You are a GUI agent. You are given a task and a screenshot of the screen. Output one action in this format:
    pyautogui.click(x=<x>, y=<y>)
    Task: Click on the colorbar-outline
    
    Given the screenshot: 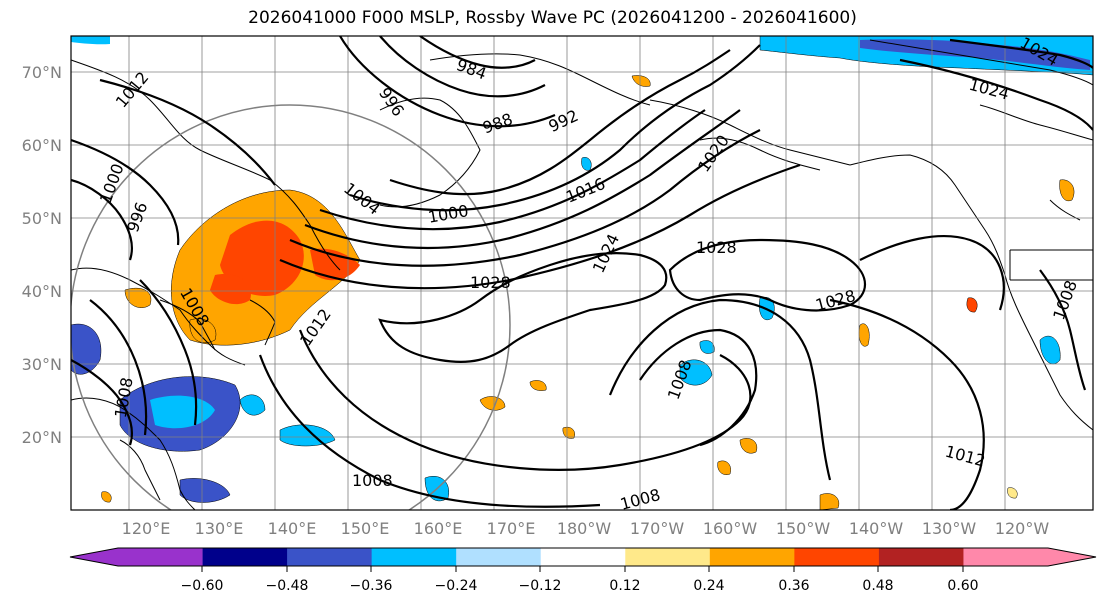 What is the action you would take?
    pyautogui.click(x=583, y=557)
    